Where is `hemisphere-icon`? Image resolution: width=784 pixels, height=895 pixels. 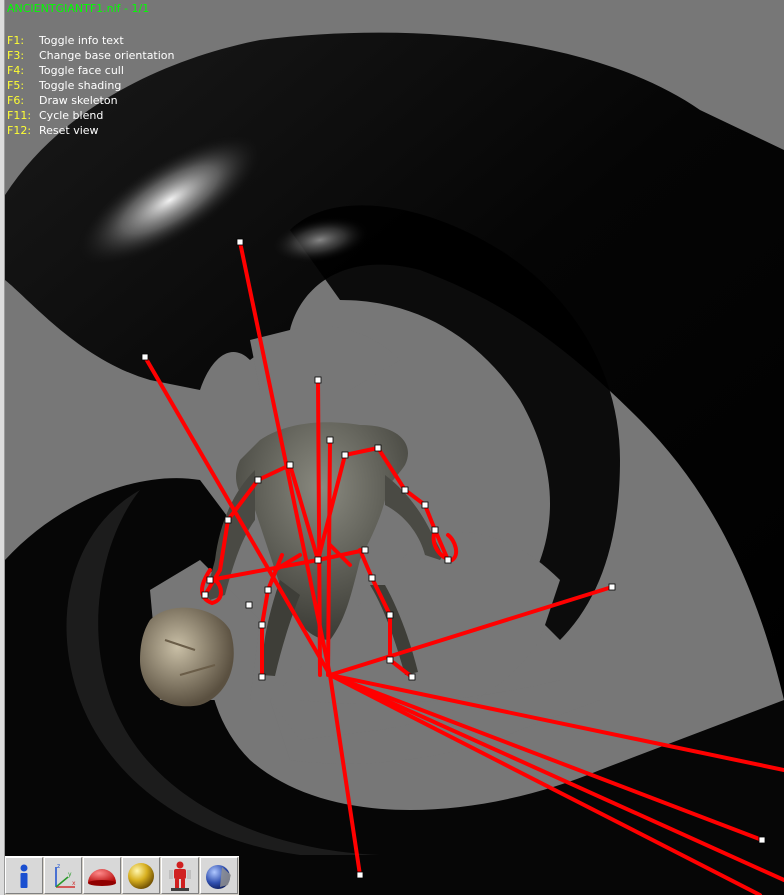 hemisphere-icon is located at coordinates (102, 877).